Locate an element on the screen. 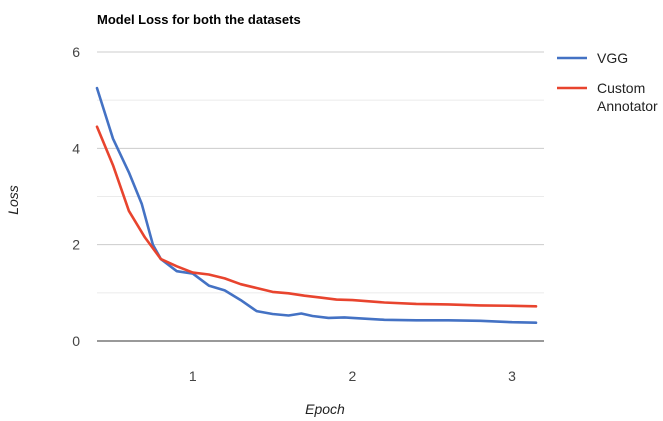  x-tick-label: 3 is located at coordinates (512, 376).